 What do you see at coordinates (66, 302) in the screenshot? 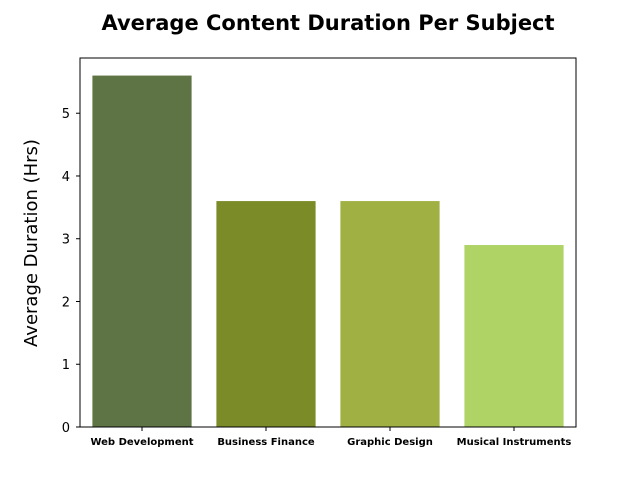
I see `y-tick-label: 2` at bounding box center [66, 302].